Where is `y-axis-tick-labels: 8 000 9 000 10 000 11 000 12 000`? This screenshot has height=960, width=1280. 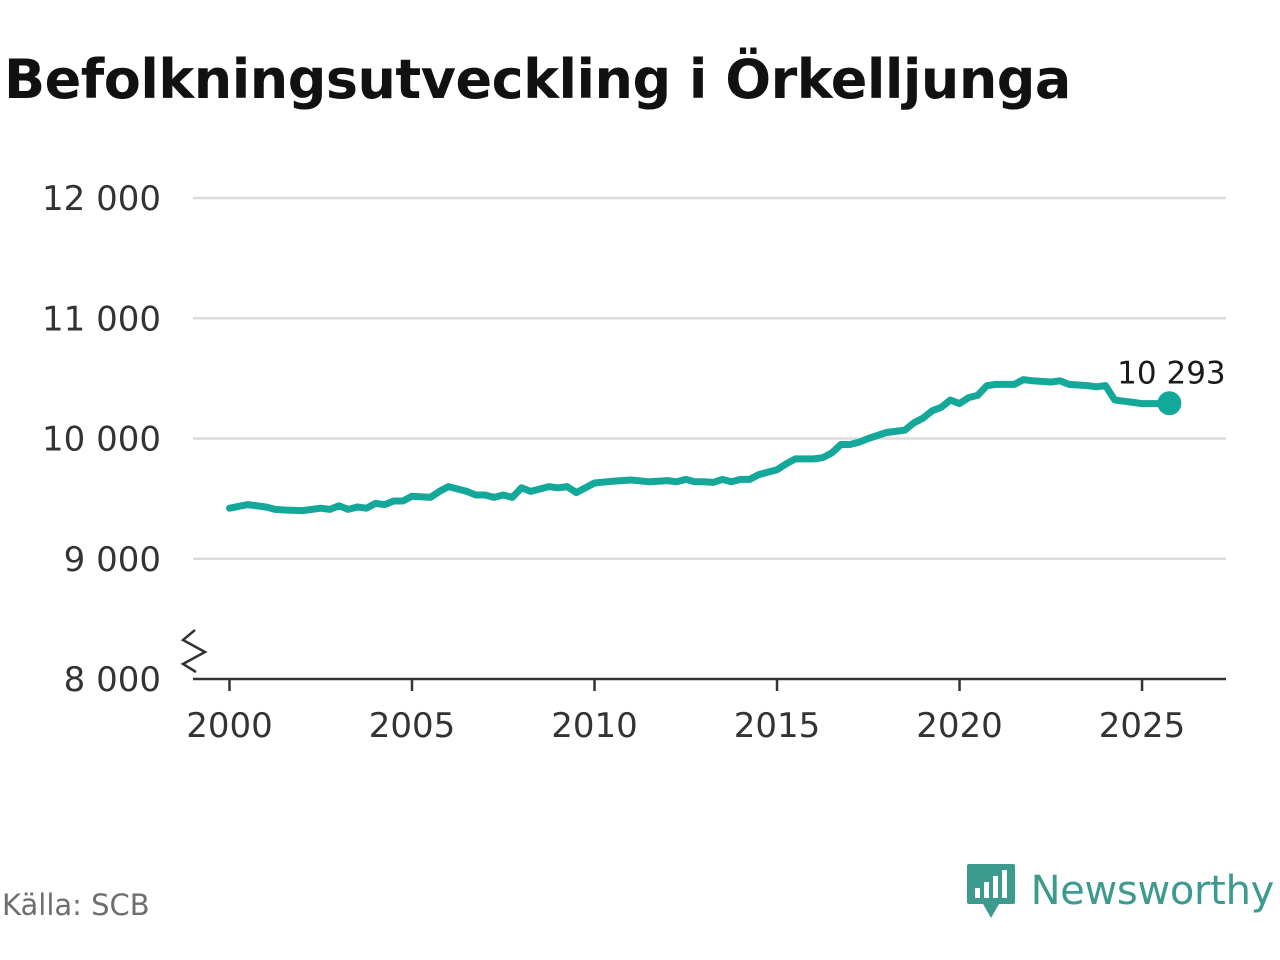 y-axis-tick-labels: 8 000 9 000 10 000 11 000 12 000 is located at coordinates (101, 439).